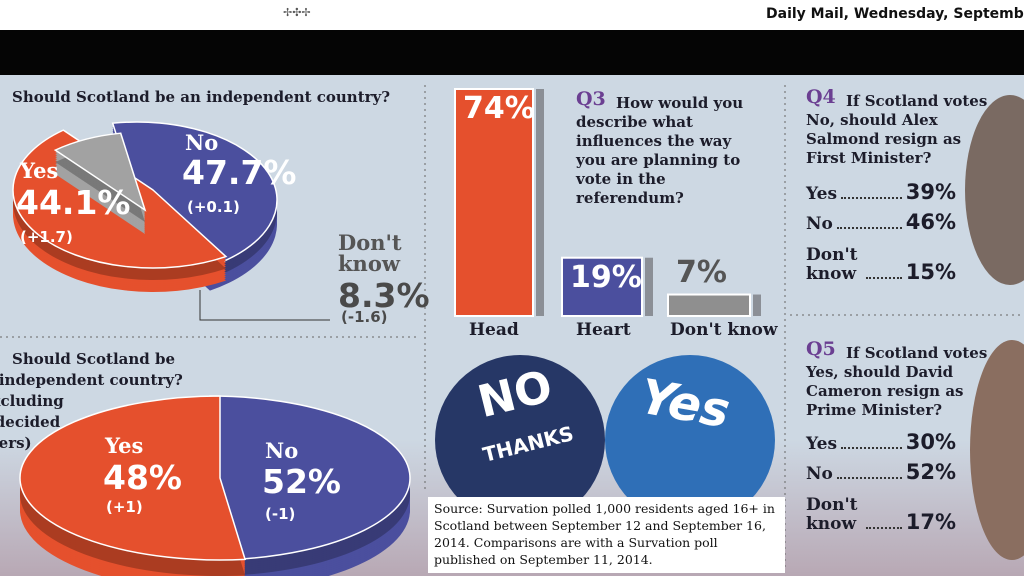 Image resolution: width=1024 pixels, height=576 pixels. What do you see at coordinates (930, 222) in the screenshot?
I see `answer-value: 46%` at bounding box center [930, 222].